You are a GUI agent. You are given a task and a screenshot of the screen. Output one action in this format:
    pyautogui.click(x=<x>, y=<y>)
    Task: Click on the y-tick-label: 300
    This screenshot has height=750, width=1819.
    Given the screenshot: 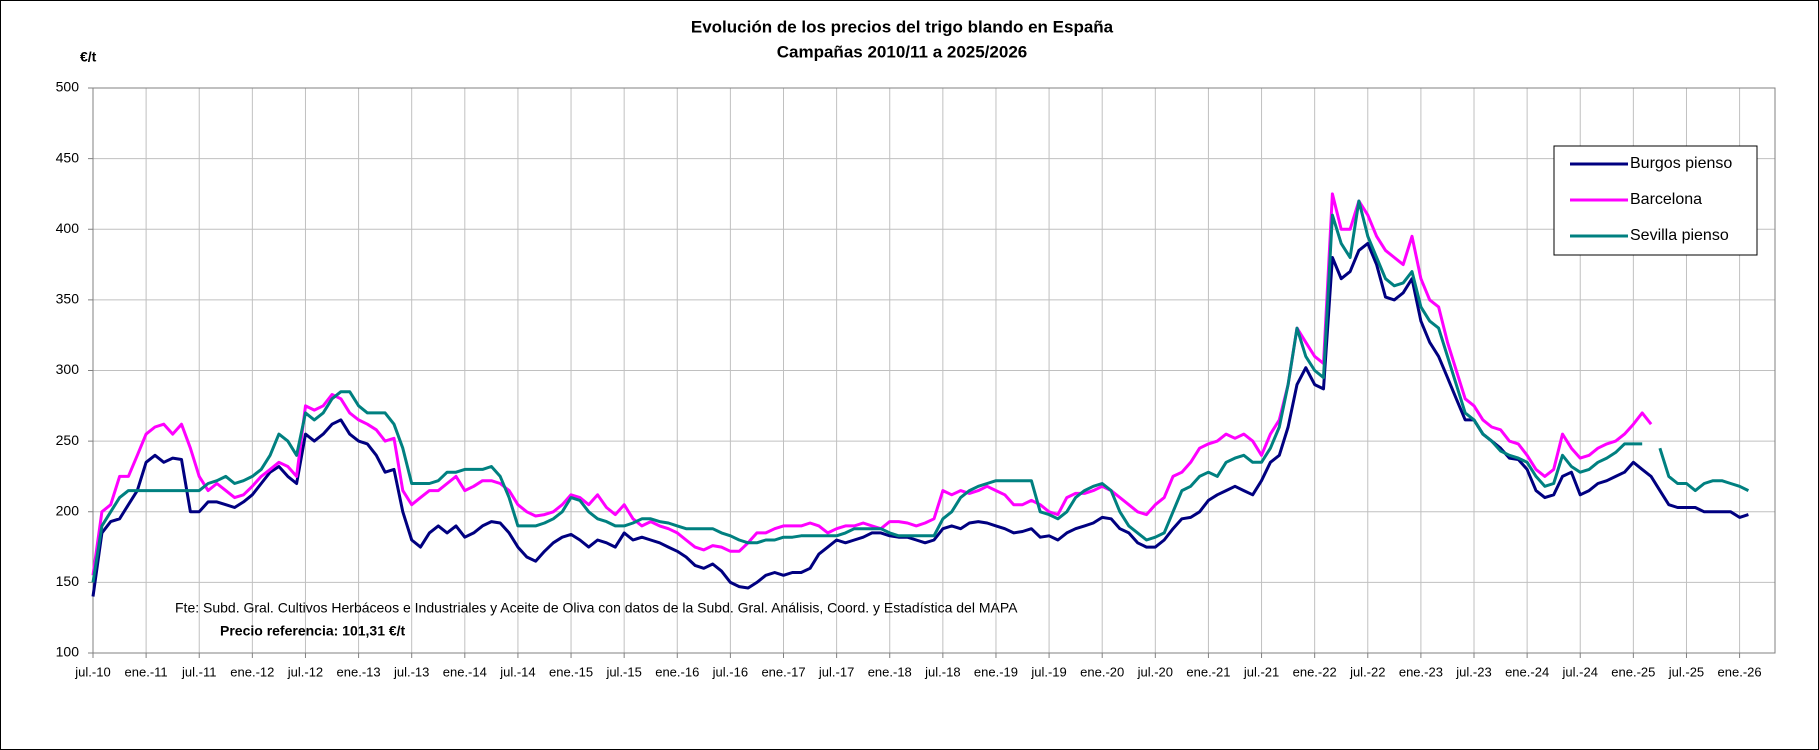 What is the action you would take?
    pyautogui.click(x=68, y=369)
    